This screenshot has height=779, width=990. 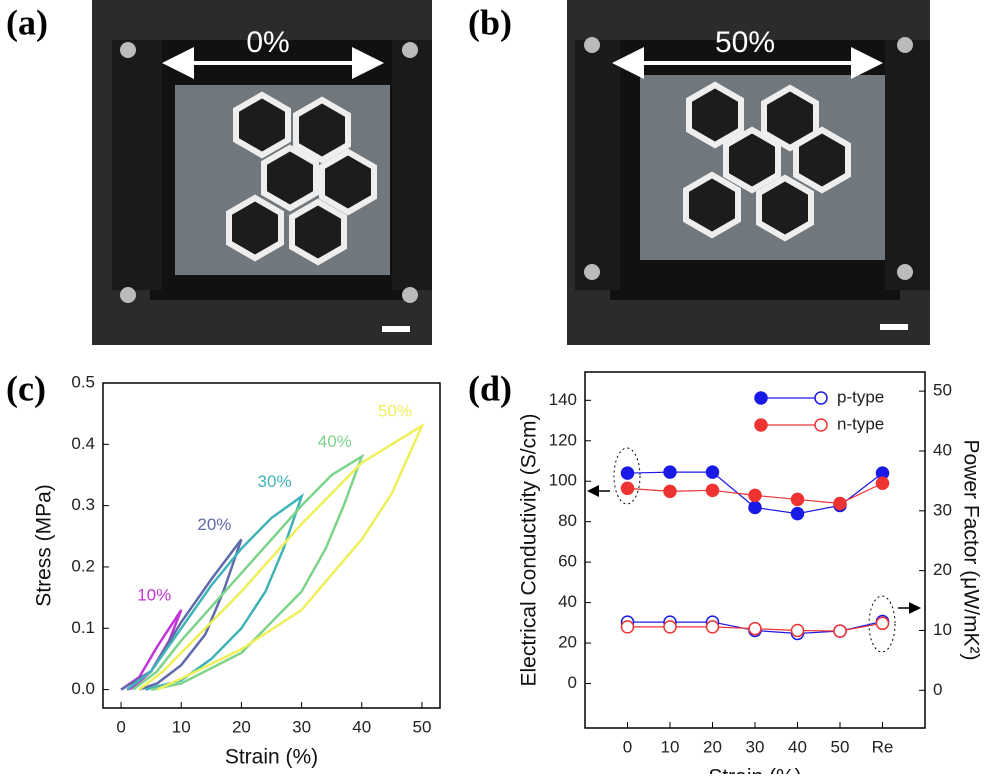 I want to click on y2-tick-label: 20, so click(x=942, y=569).